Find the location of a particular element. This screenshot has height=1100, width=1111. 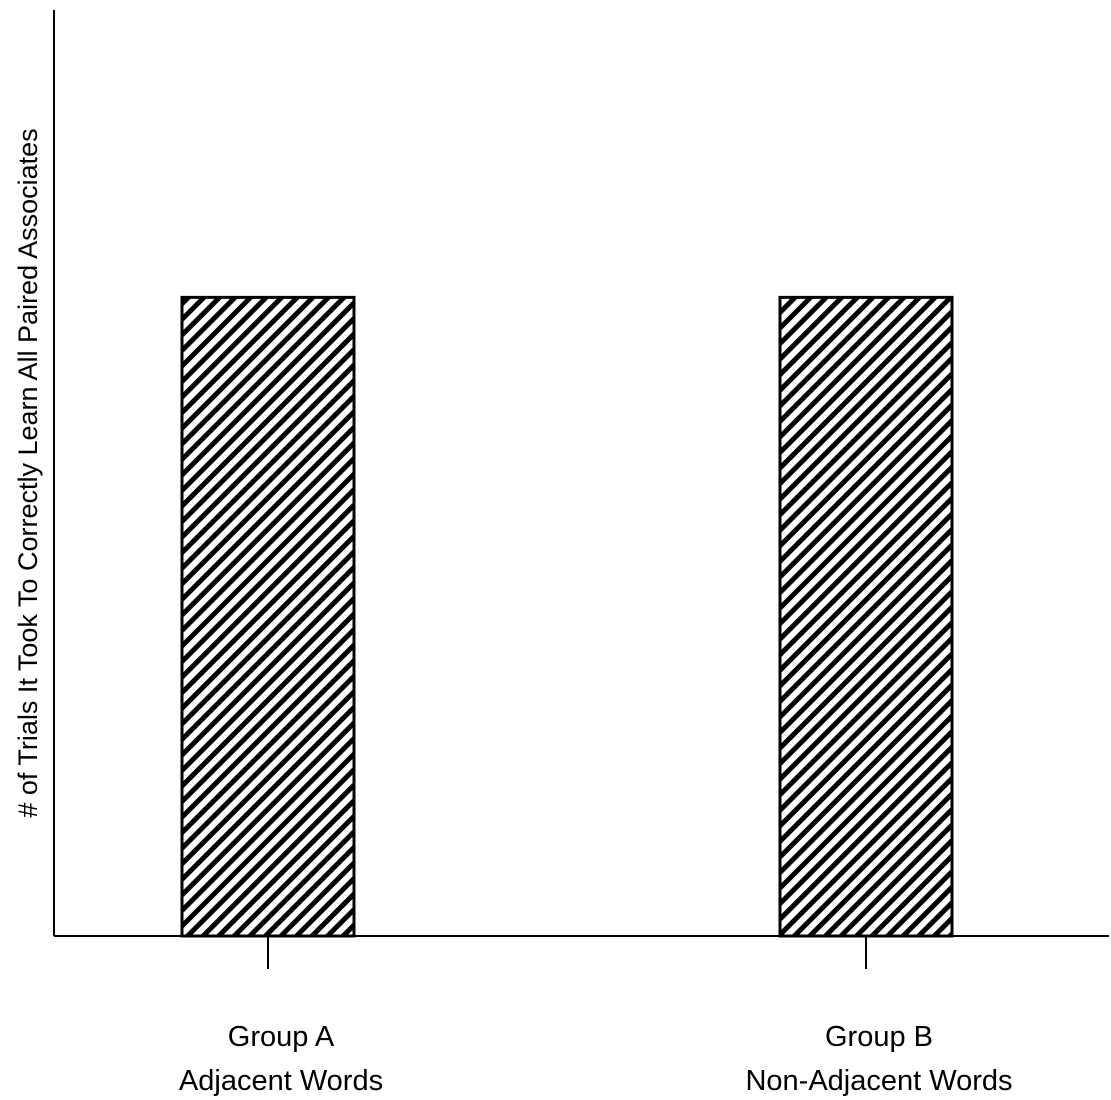

x-tick-label-0-line-0: Group A is located at coordinates (281, 1037).